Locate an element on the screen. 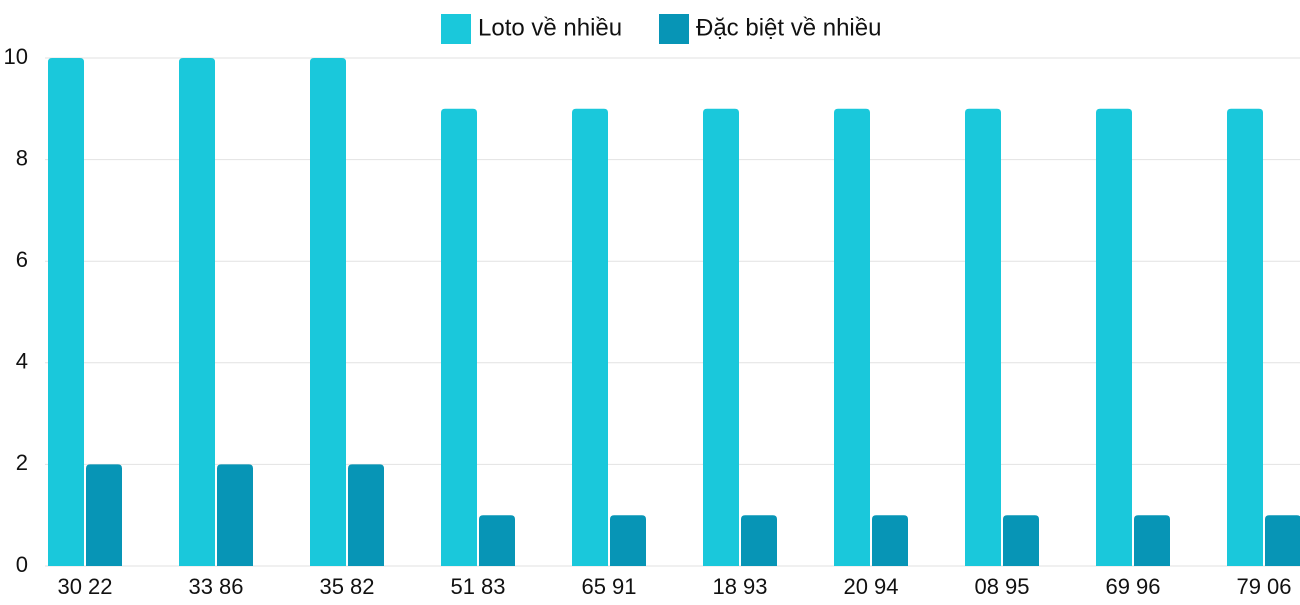 This screenshot has width=1300, height=605. x-tick-label: 69 96 is located at coordinates (1132, 586).